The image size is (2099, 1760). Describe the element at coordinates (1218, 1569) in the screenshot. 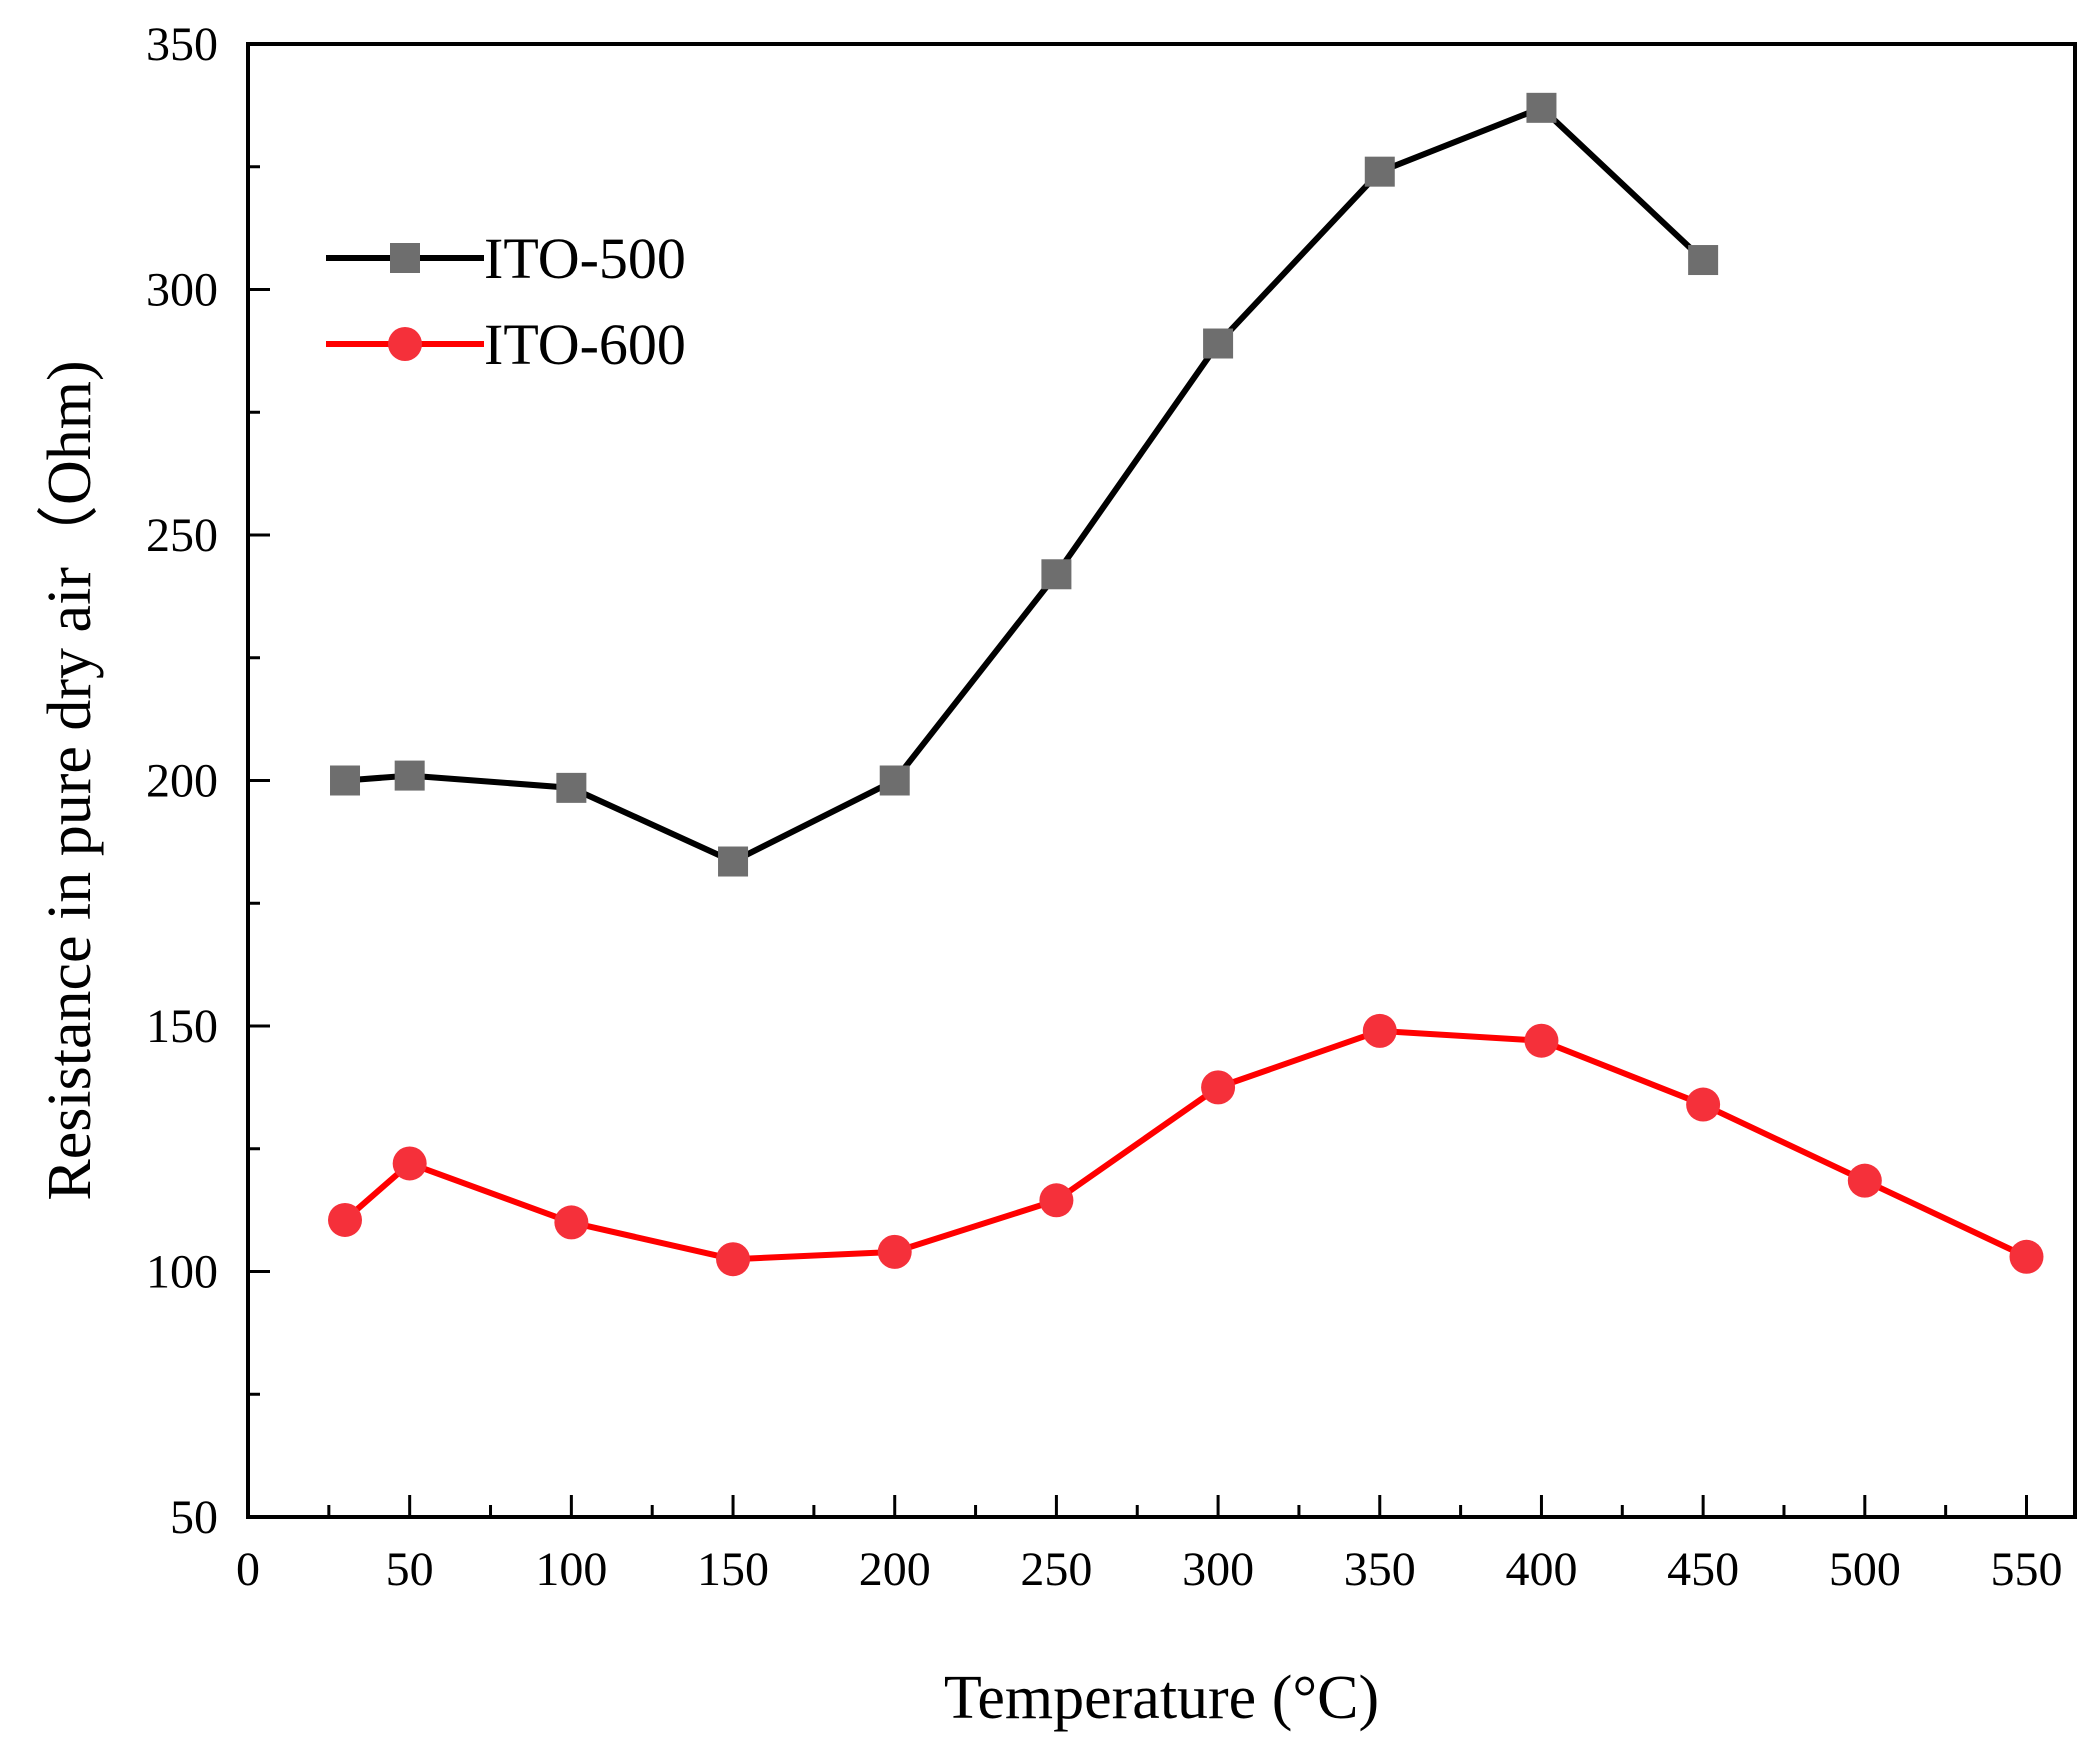

I see `x-tick-label: 300` at that location.